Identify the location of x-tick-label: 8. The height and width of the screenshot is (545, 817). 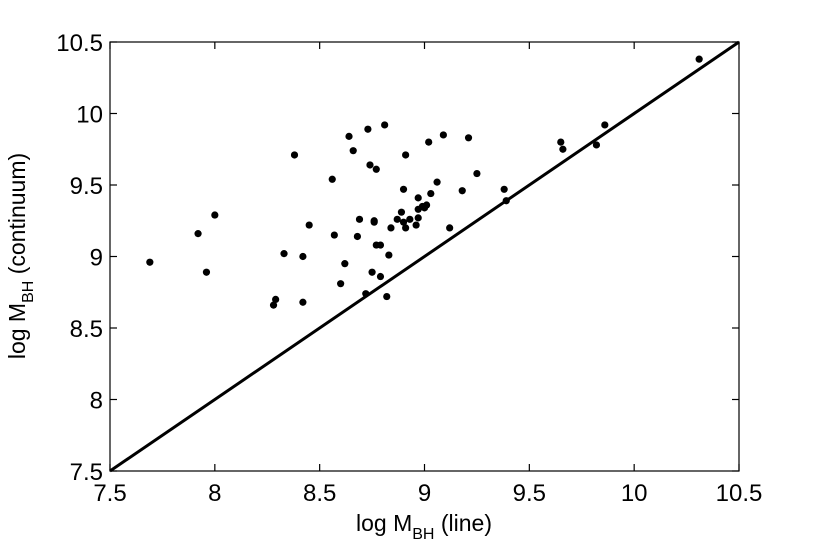
(214, 493).